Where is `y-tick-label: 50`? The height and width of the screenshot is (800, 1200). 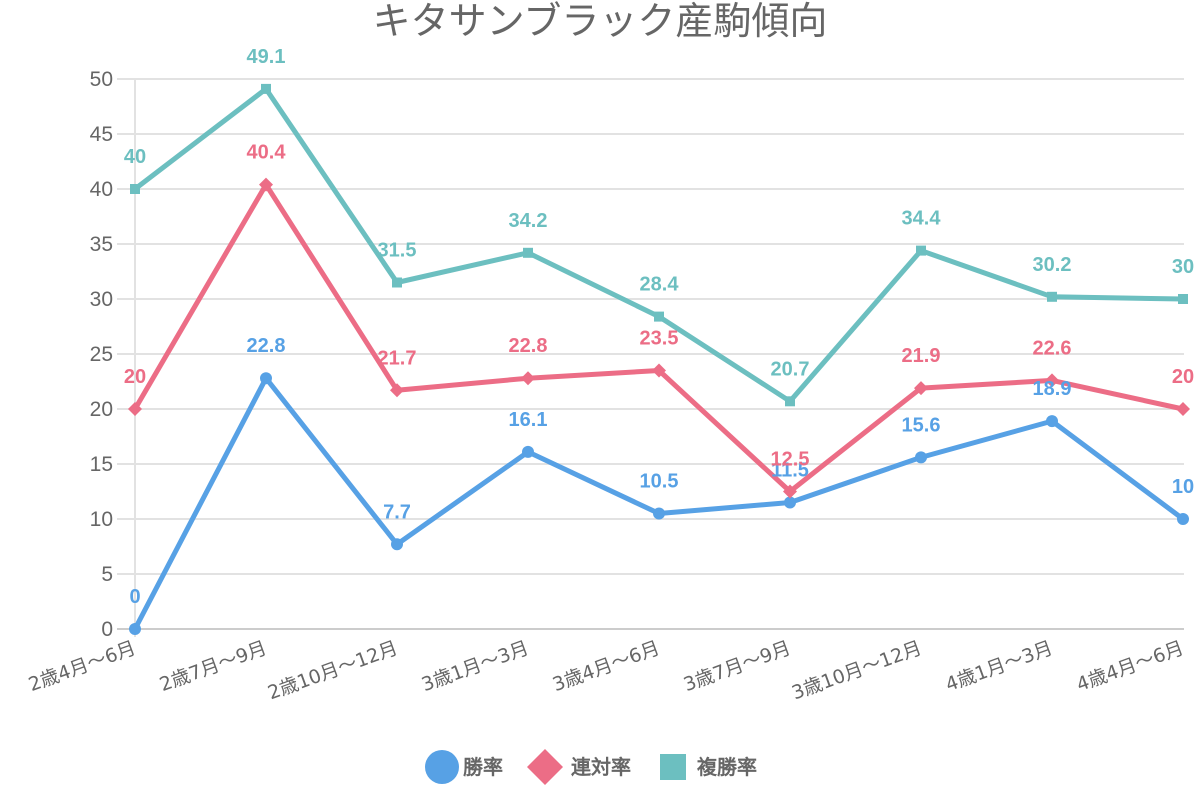 y-tick-label: 50 is located at coordinates (101, 79).